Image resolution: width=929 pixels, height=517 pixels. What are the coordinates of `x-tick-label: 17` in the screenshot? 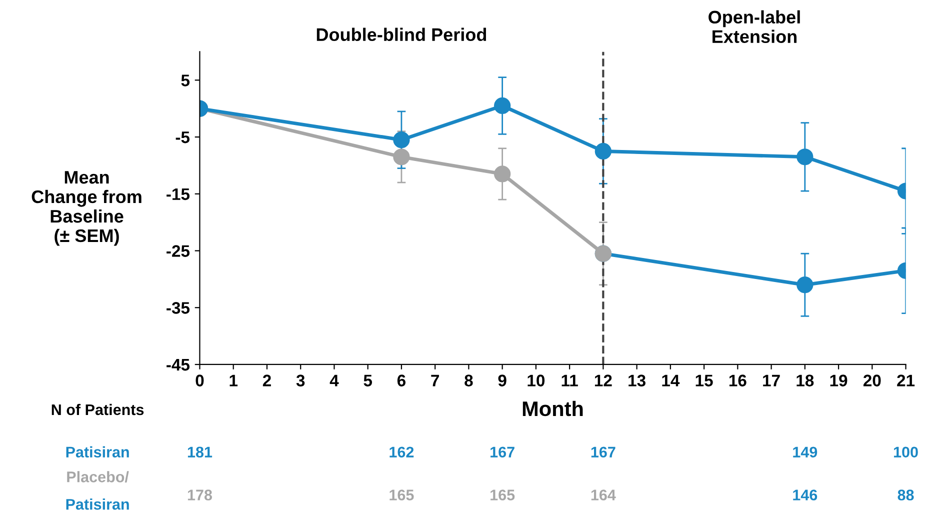 It's located at (771, 380).